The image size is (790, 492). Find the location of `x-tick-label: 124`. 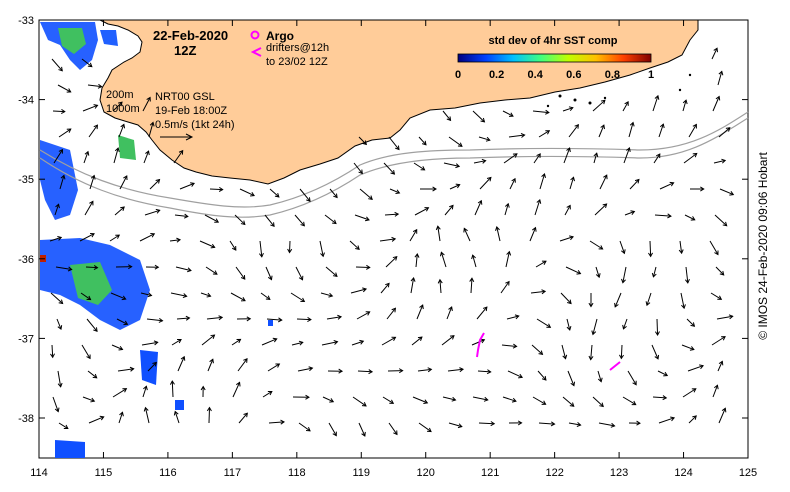

x-tick-label: 124 is located at coordinates (683, 473).